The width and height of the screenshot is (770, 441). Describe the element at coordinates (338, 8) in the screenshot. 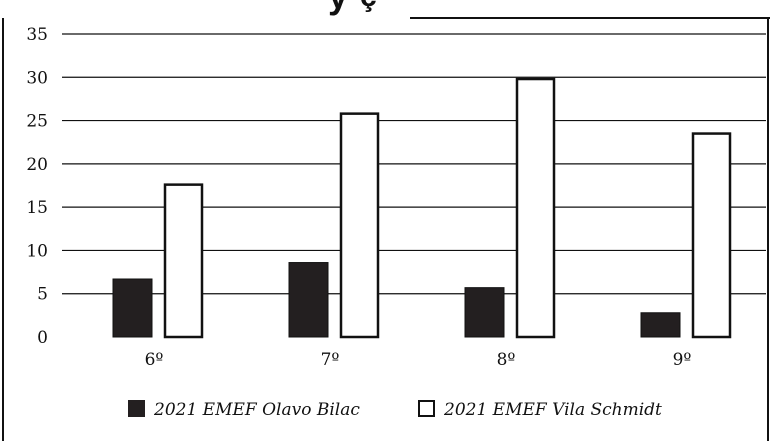

I see `chart-title-fragment: y` at that location.